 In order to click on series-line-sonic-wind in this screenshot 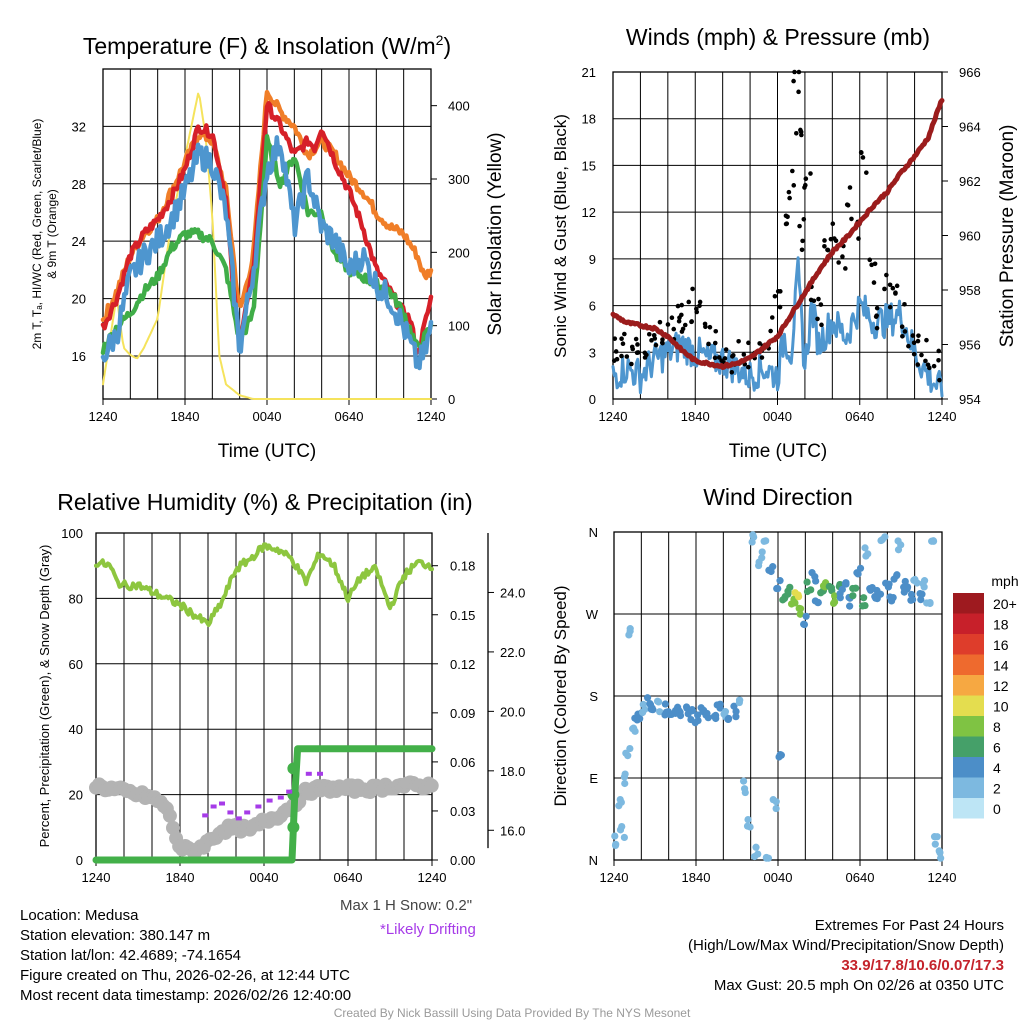, I will do `click(777, 327)`.